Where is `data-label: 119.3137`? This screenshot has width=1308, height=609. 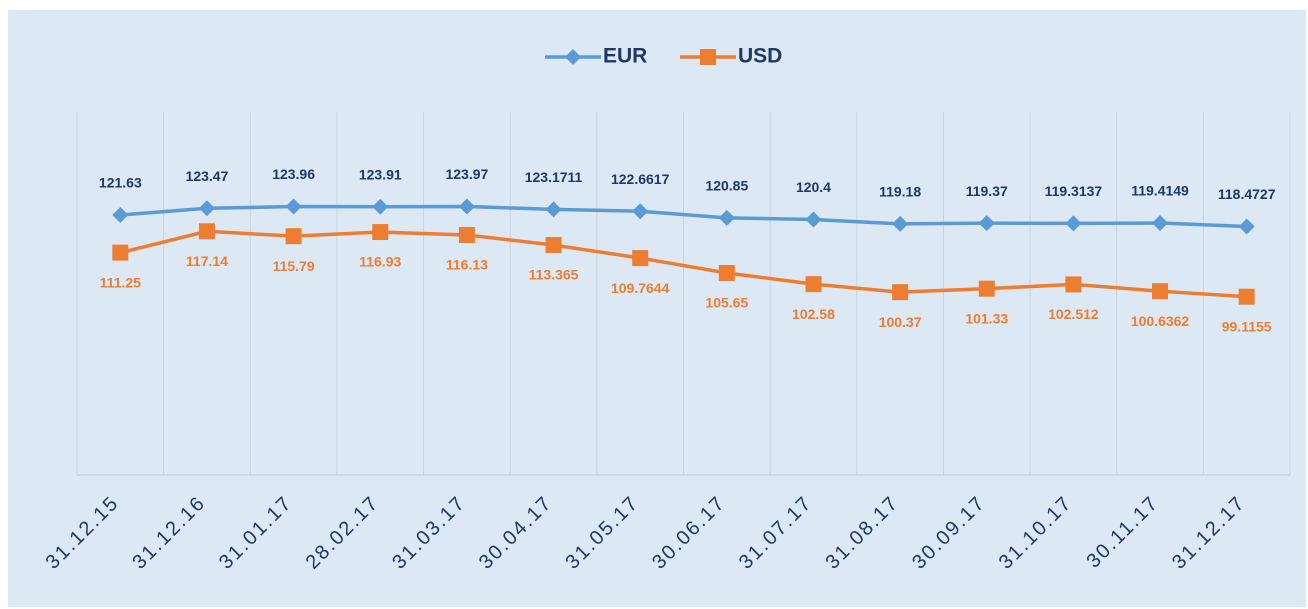 data-label: 119.3137 is located at coordinates (1074, 191).